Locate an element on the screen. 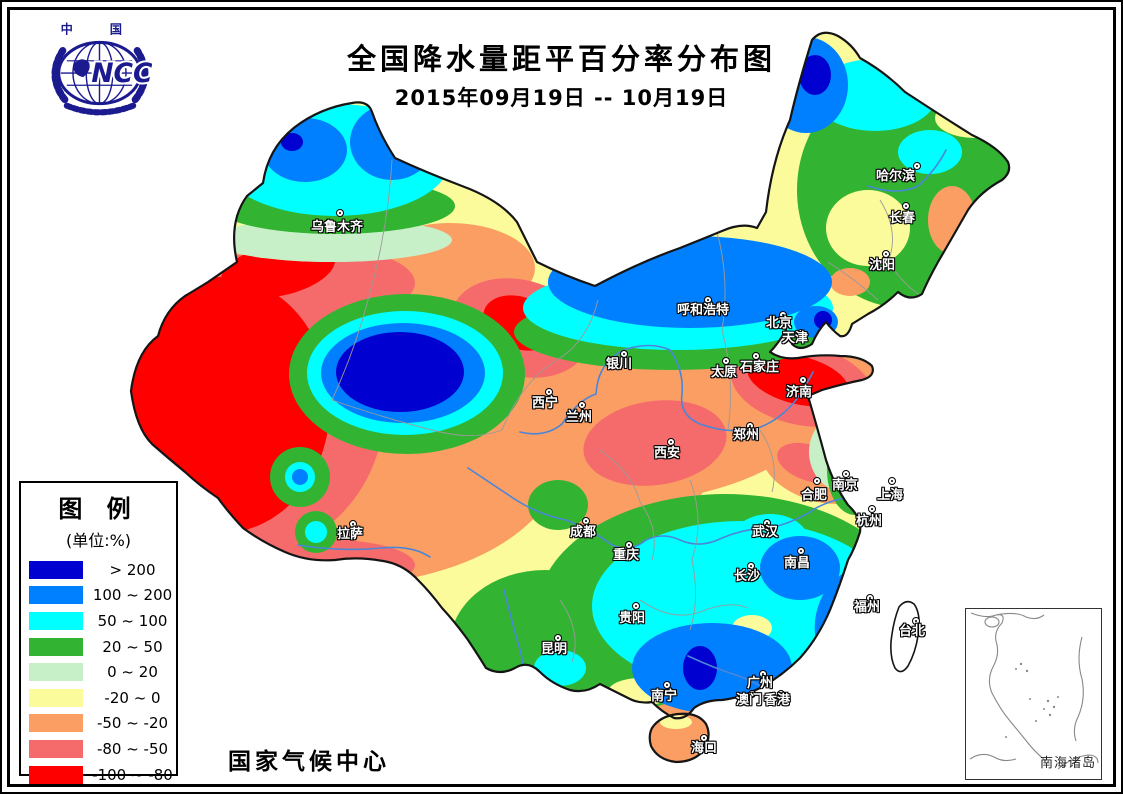 This screenshot has height=794, width=1123. legend-label: 20 ~ 50 is located at coordinates (132, 646).